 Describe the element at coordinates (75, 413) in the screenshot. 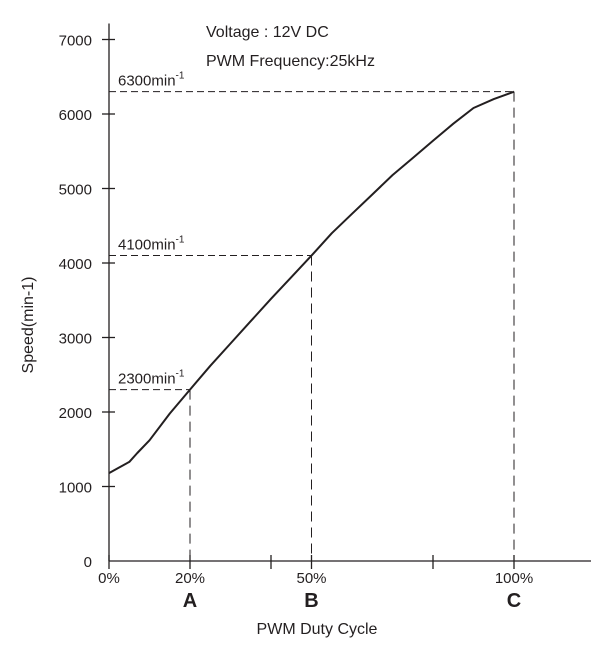

I see `y-tick-label: 2000` at that location.